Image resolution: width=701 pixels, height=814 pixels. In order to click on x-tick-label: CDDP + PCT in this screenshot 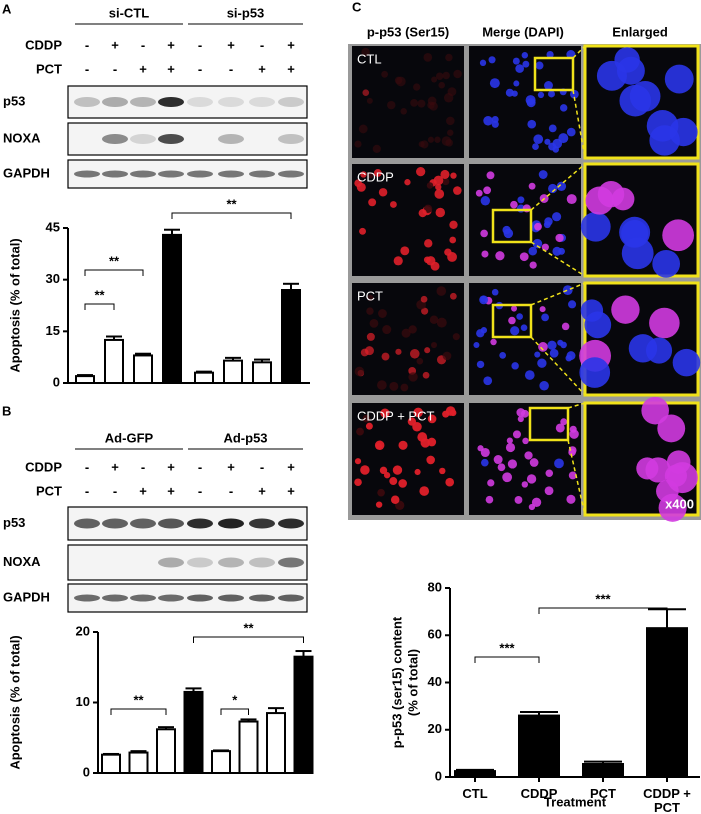, I will do `click(667, 800)`.